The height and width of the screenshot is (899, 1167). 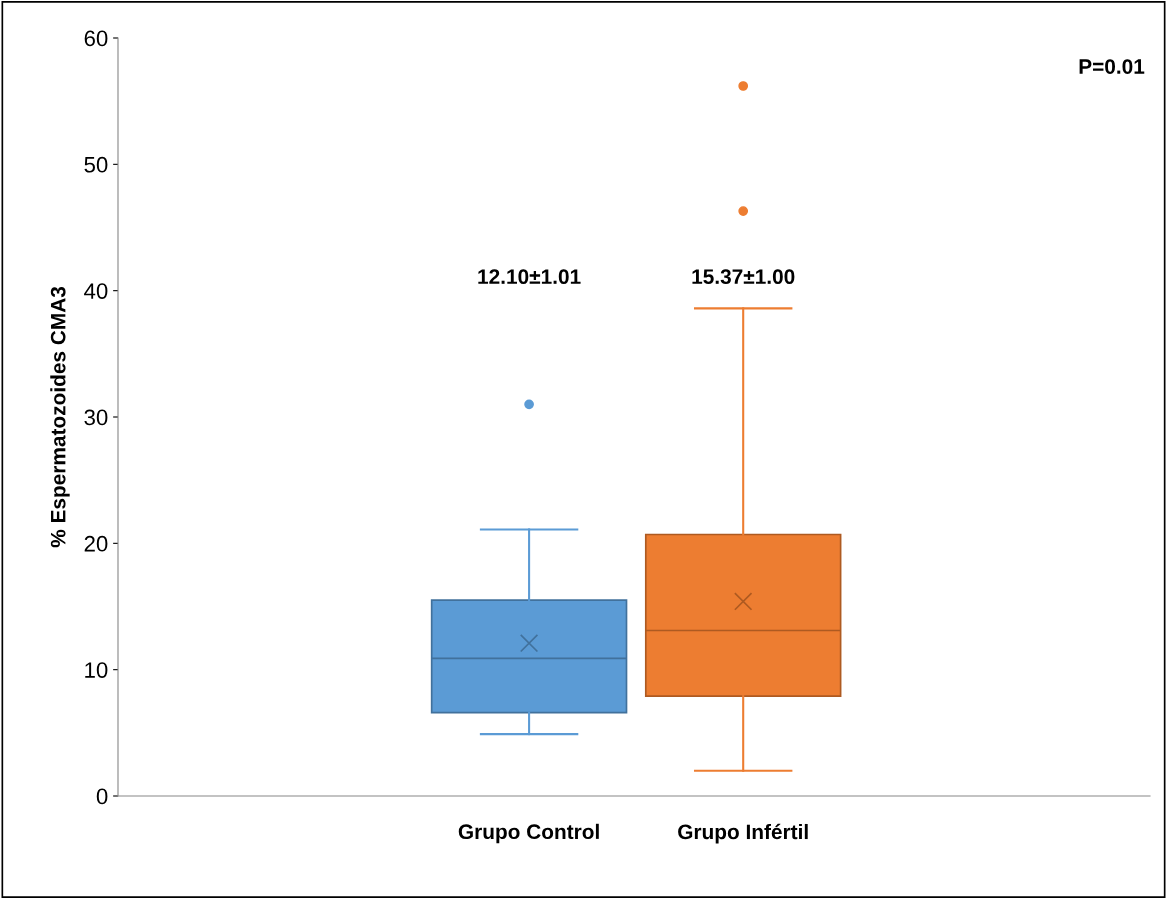 I want to click on x-tick-label: Grupo Control, so click(x=528, y=833).